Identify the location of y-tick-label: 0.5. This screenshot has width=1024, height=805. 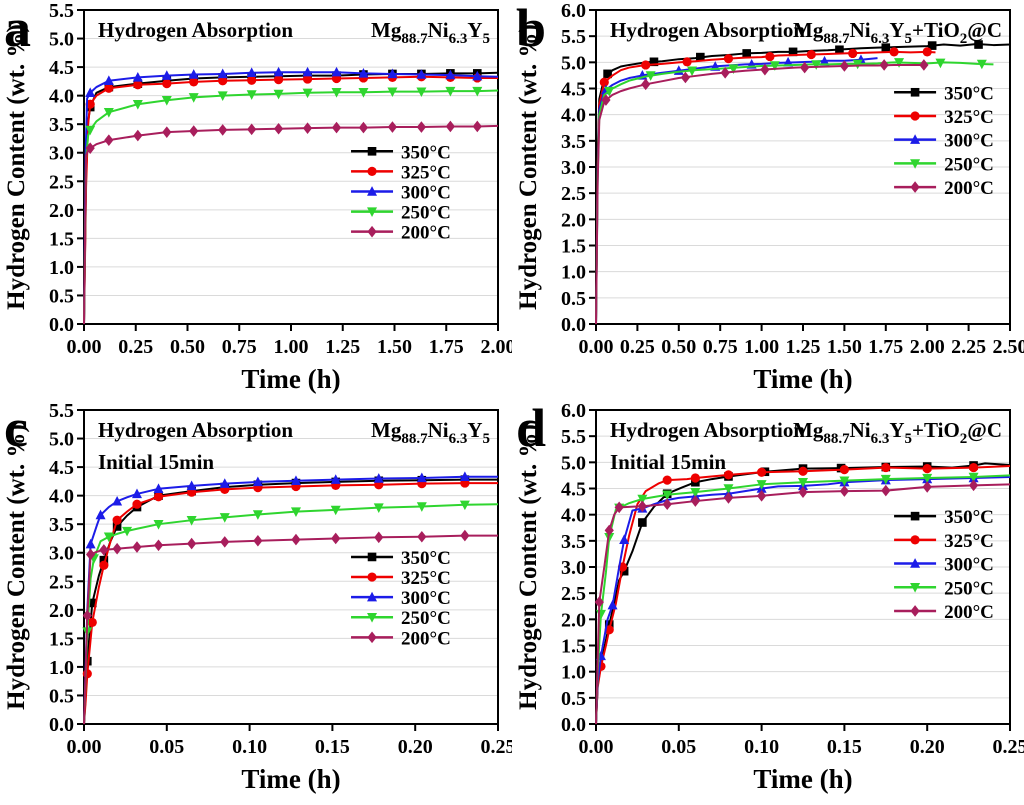
(573, 299).